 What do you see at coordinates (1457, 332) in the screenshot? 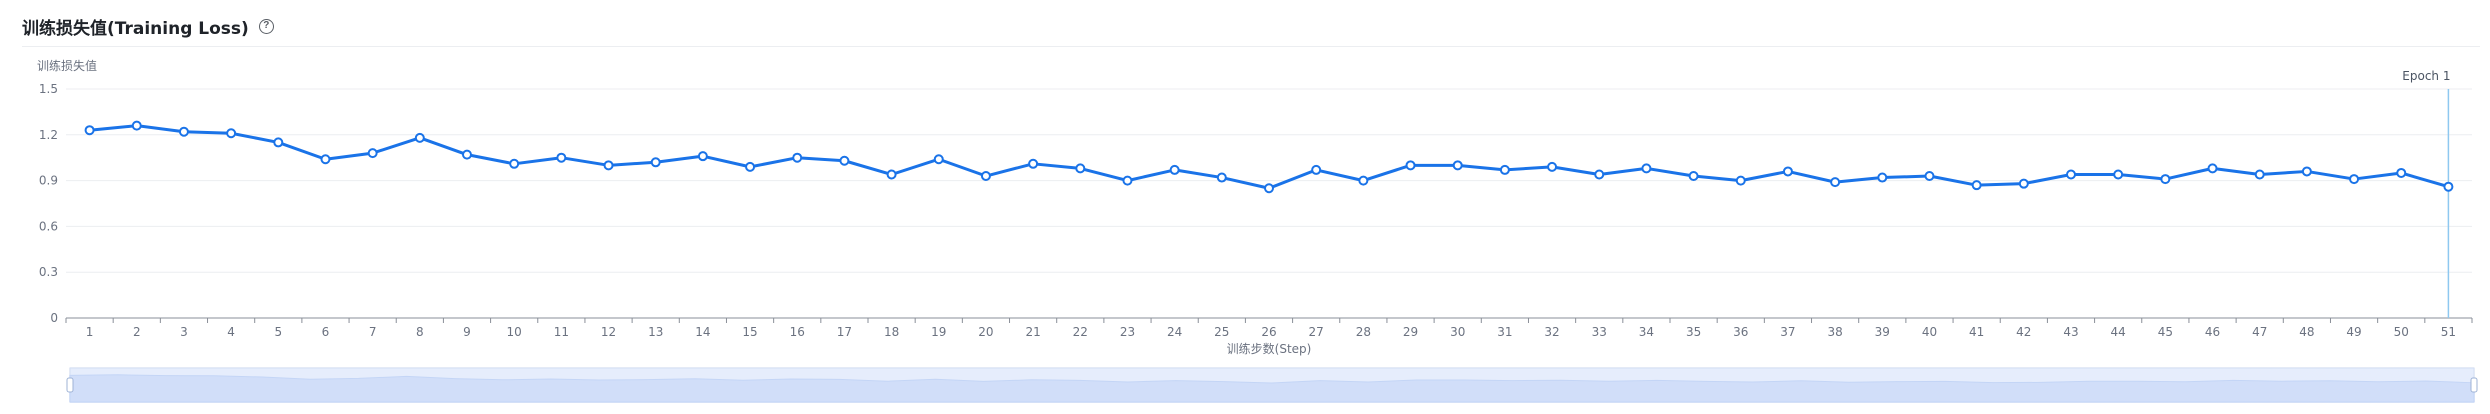
I see `x-tick-label: 30` at bounding box center [1457, 332].